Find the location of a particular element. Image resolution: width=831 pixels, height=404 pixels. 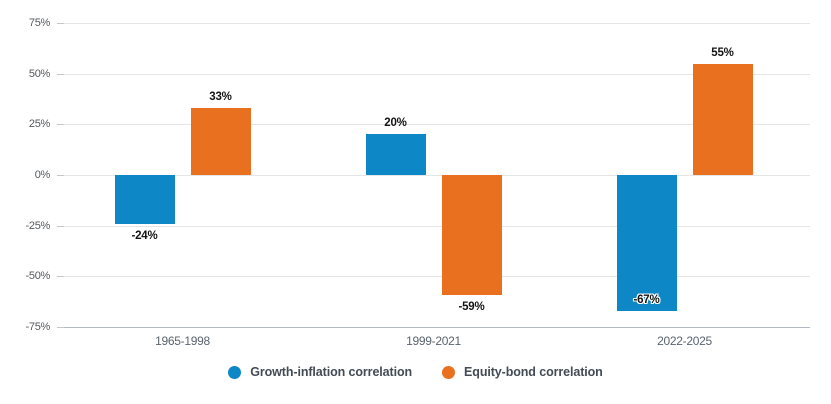

bar-growth-inflation-correlation-2022-2025 is located at coordinates (646, 243).